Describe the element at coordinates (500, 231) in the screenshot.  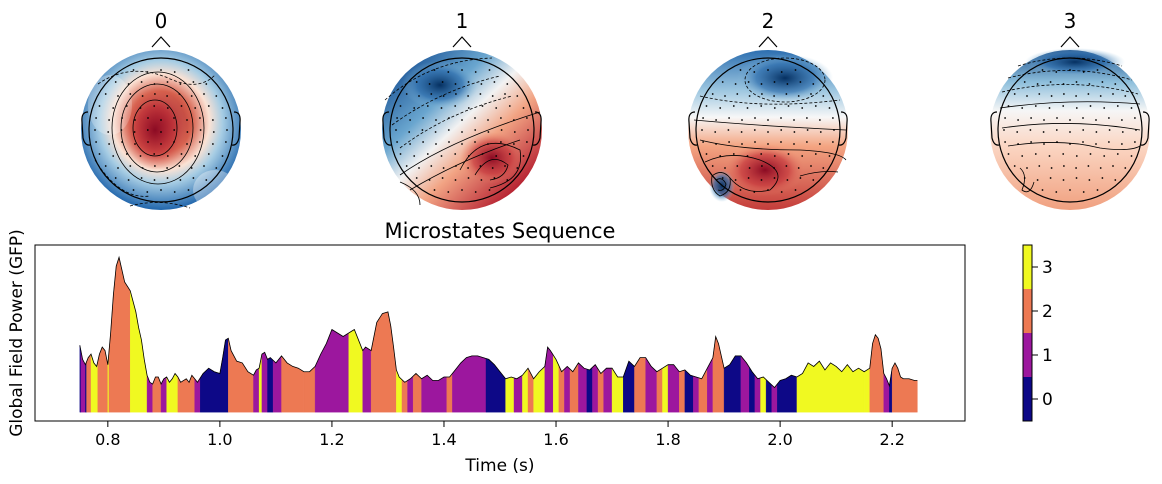
I see `chart-title: Microstates Sequence` at that location.